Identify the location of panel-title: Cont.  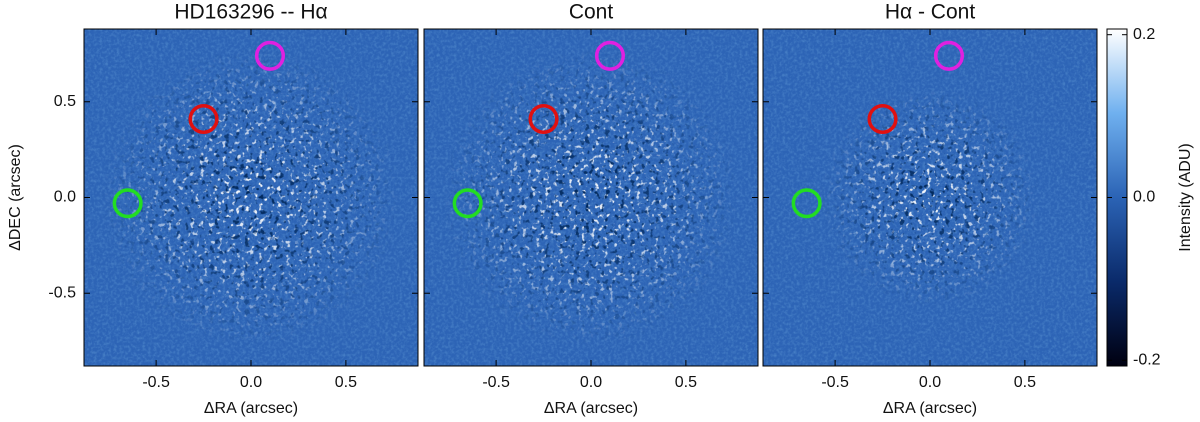
(591, 12).